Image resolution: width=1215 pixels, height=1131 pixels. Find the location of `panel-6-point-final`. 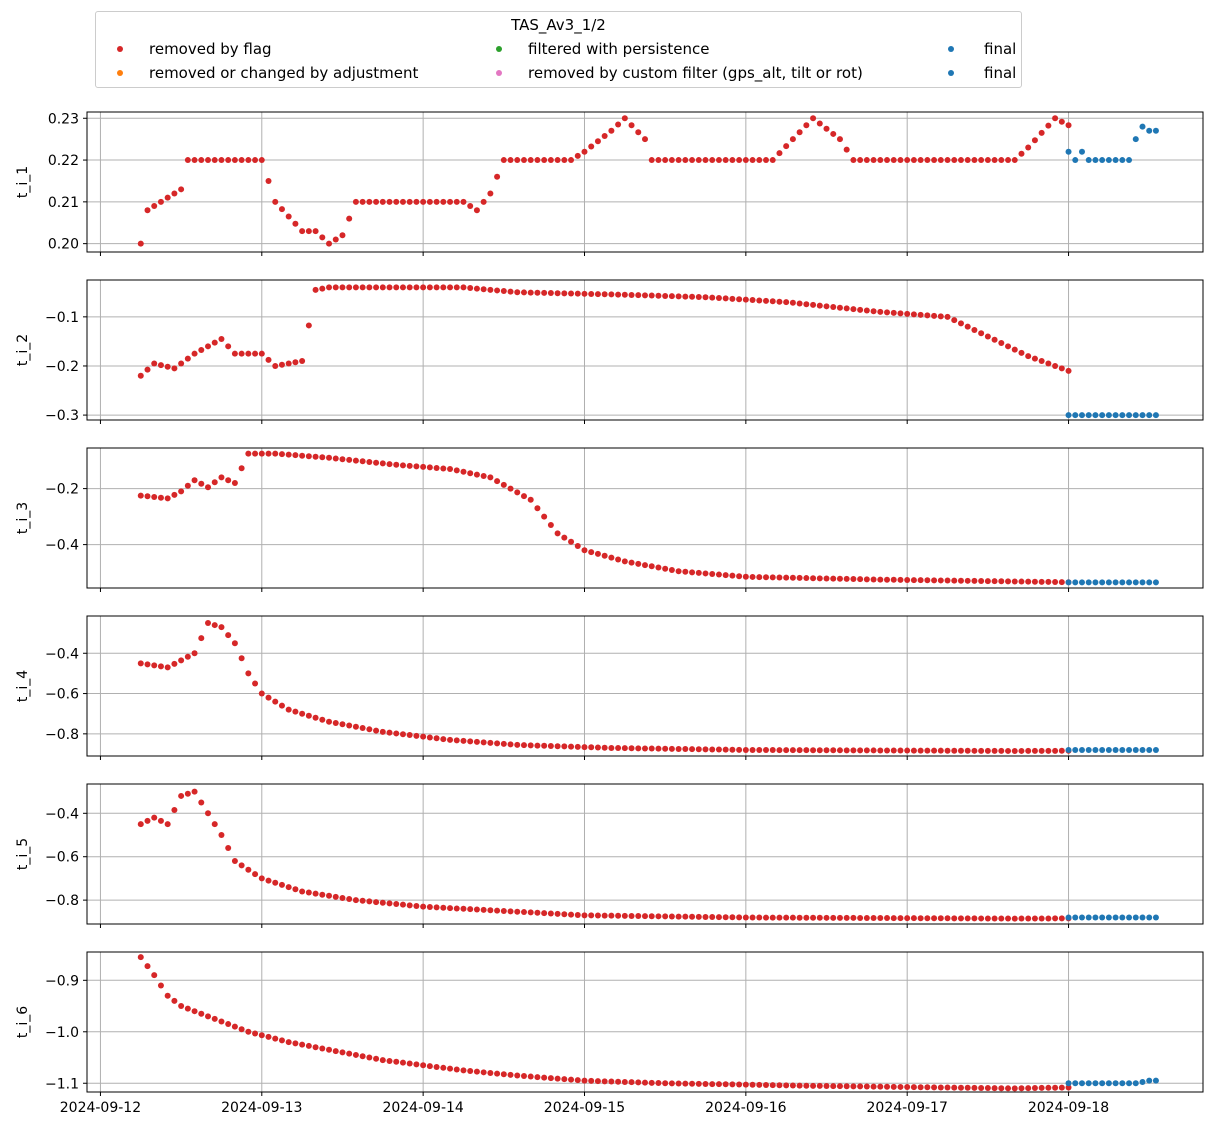

panel-6-point-final is located at coordinates (1149, 1080).